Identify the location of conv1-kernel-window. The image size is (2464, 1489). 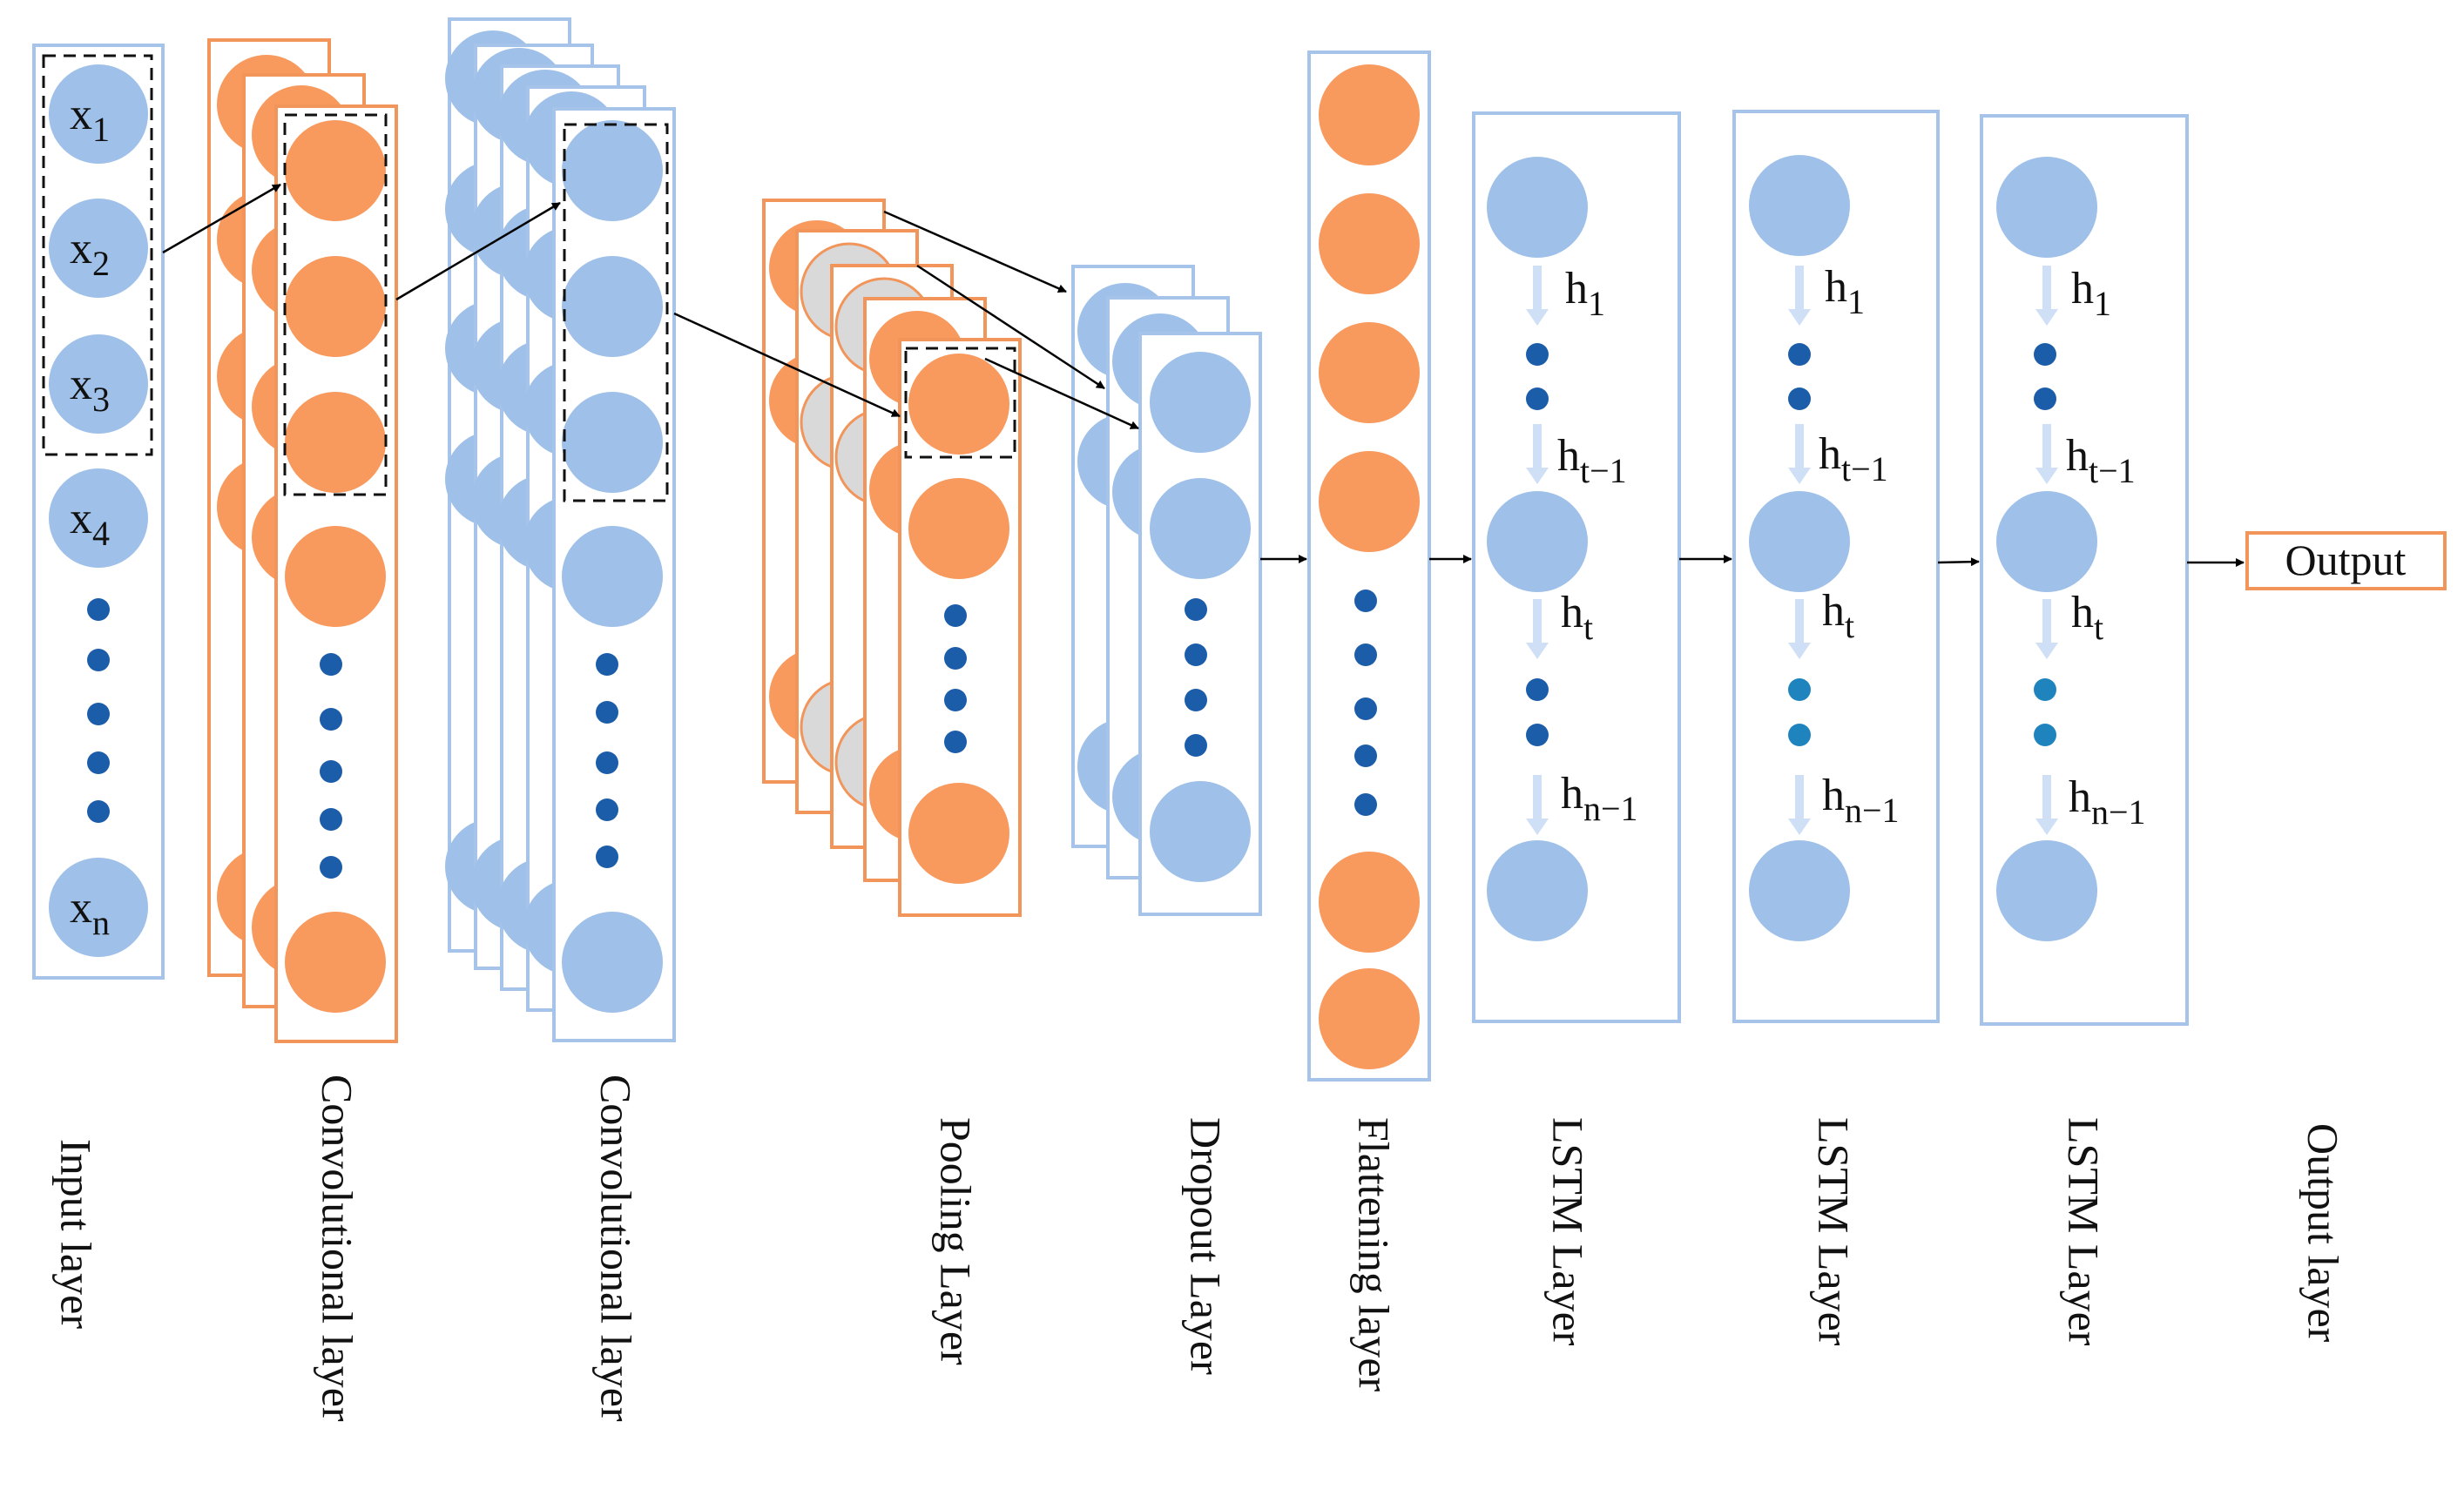
(335, 304).